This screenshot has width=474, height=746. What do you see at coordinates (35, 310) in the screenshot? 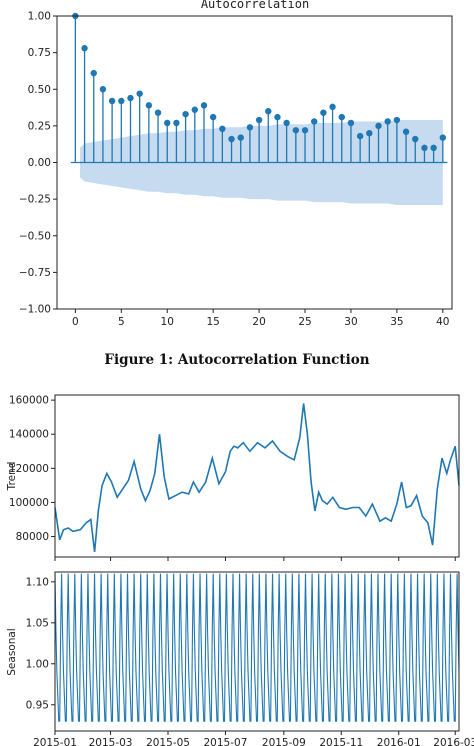
I see `acf-ytick-label: −1.00` at bounding box center [35, 310].